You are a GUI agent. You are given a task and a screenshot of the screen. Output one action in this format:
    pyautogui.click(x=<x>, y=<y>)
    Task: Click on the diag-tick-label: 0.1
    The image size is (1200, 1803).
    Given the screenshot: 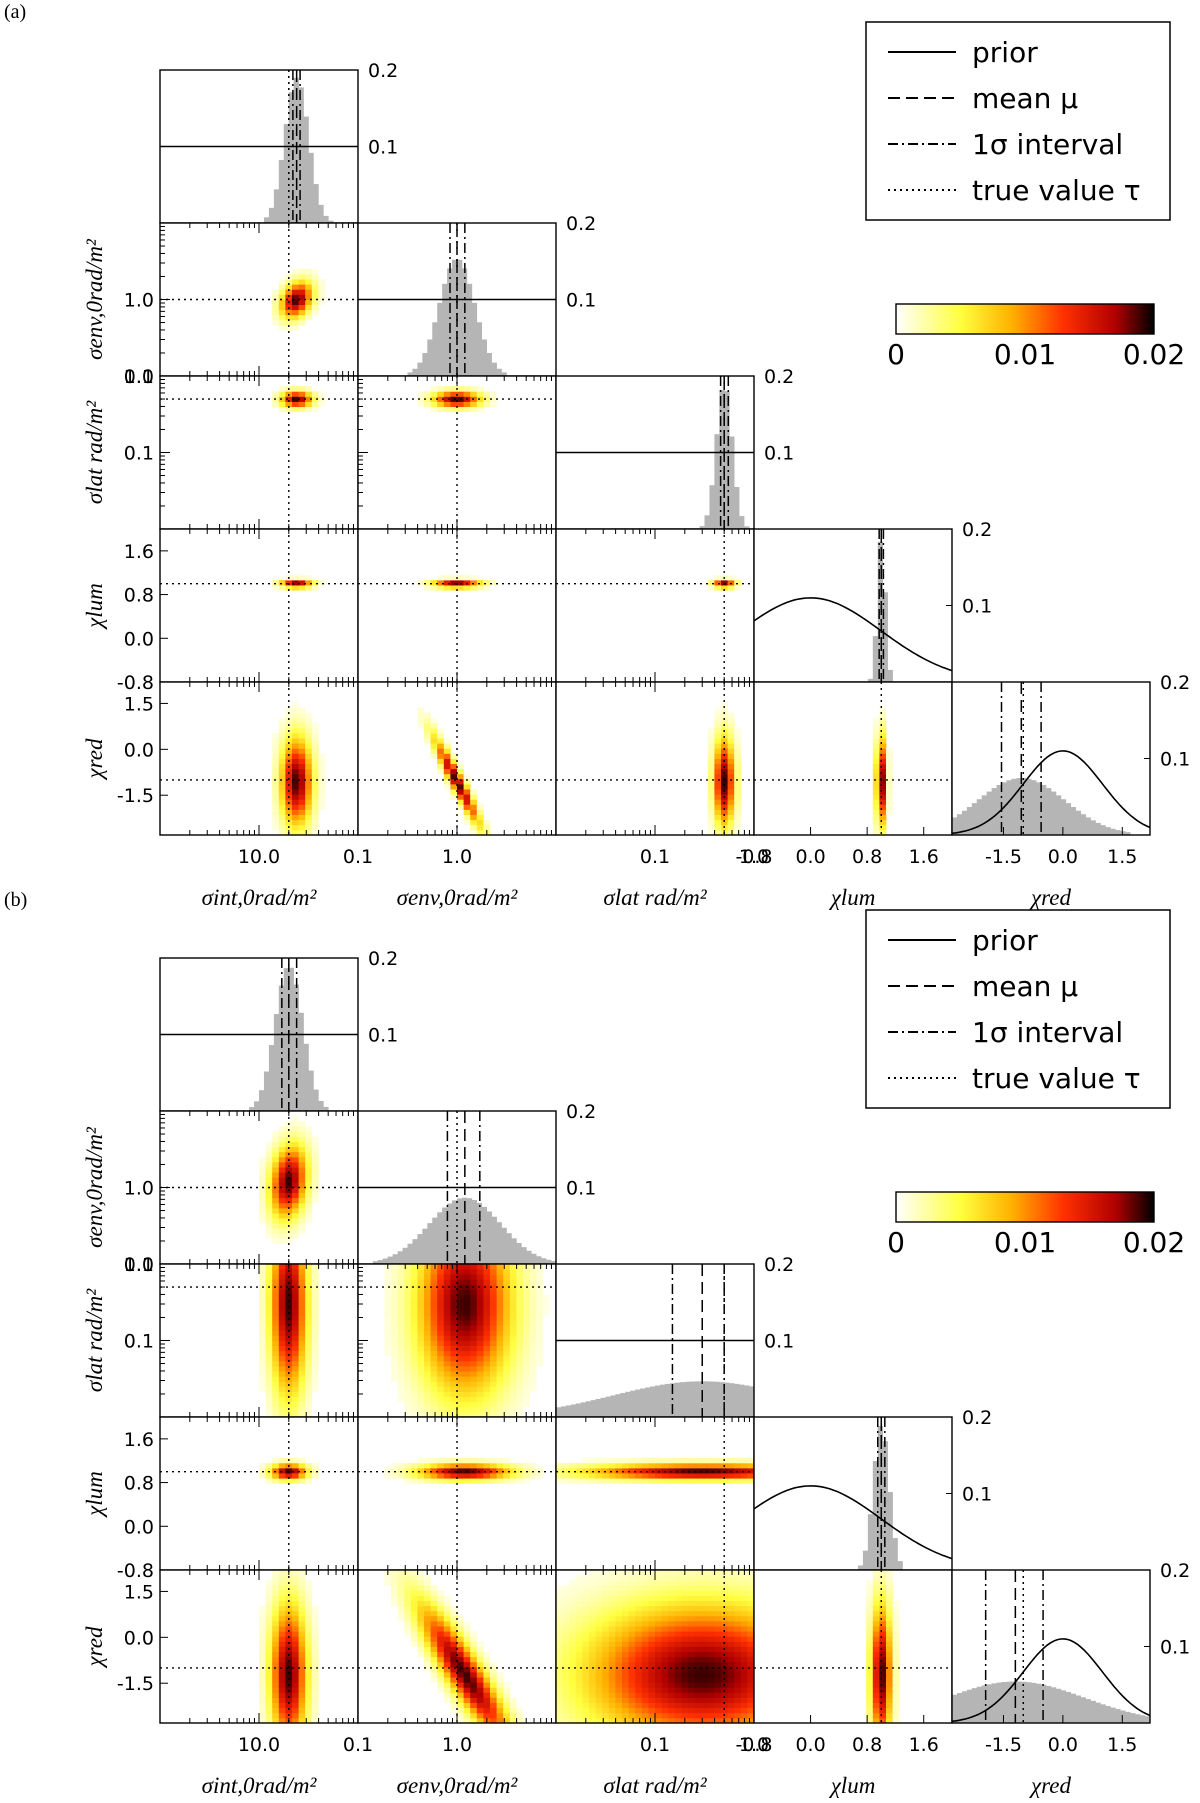 What is the action you would take?
    pyautogui.click(x=977, y=1495)
    